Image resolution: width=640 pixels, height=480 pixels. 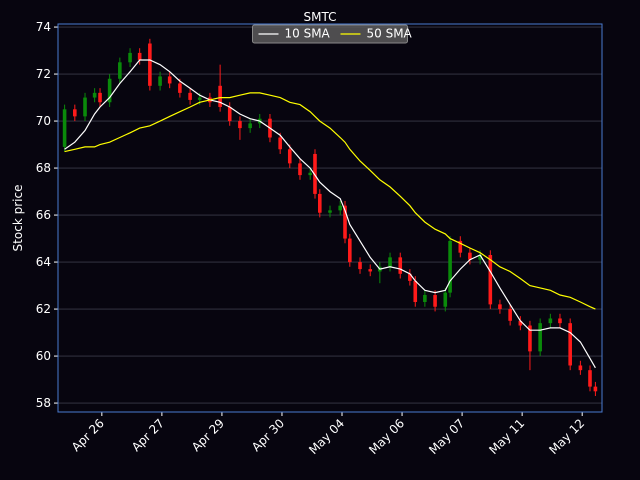 I want to click on legend-box, so click(x=330, y=34).